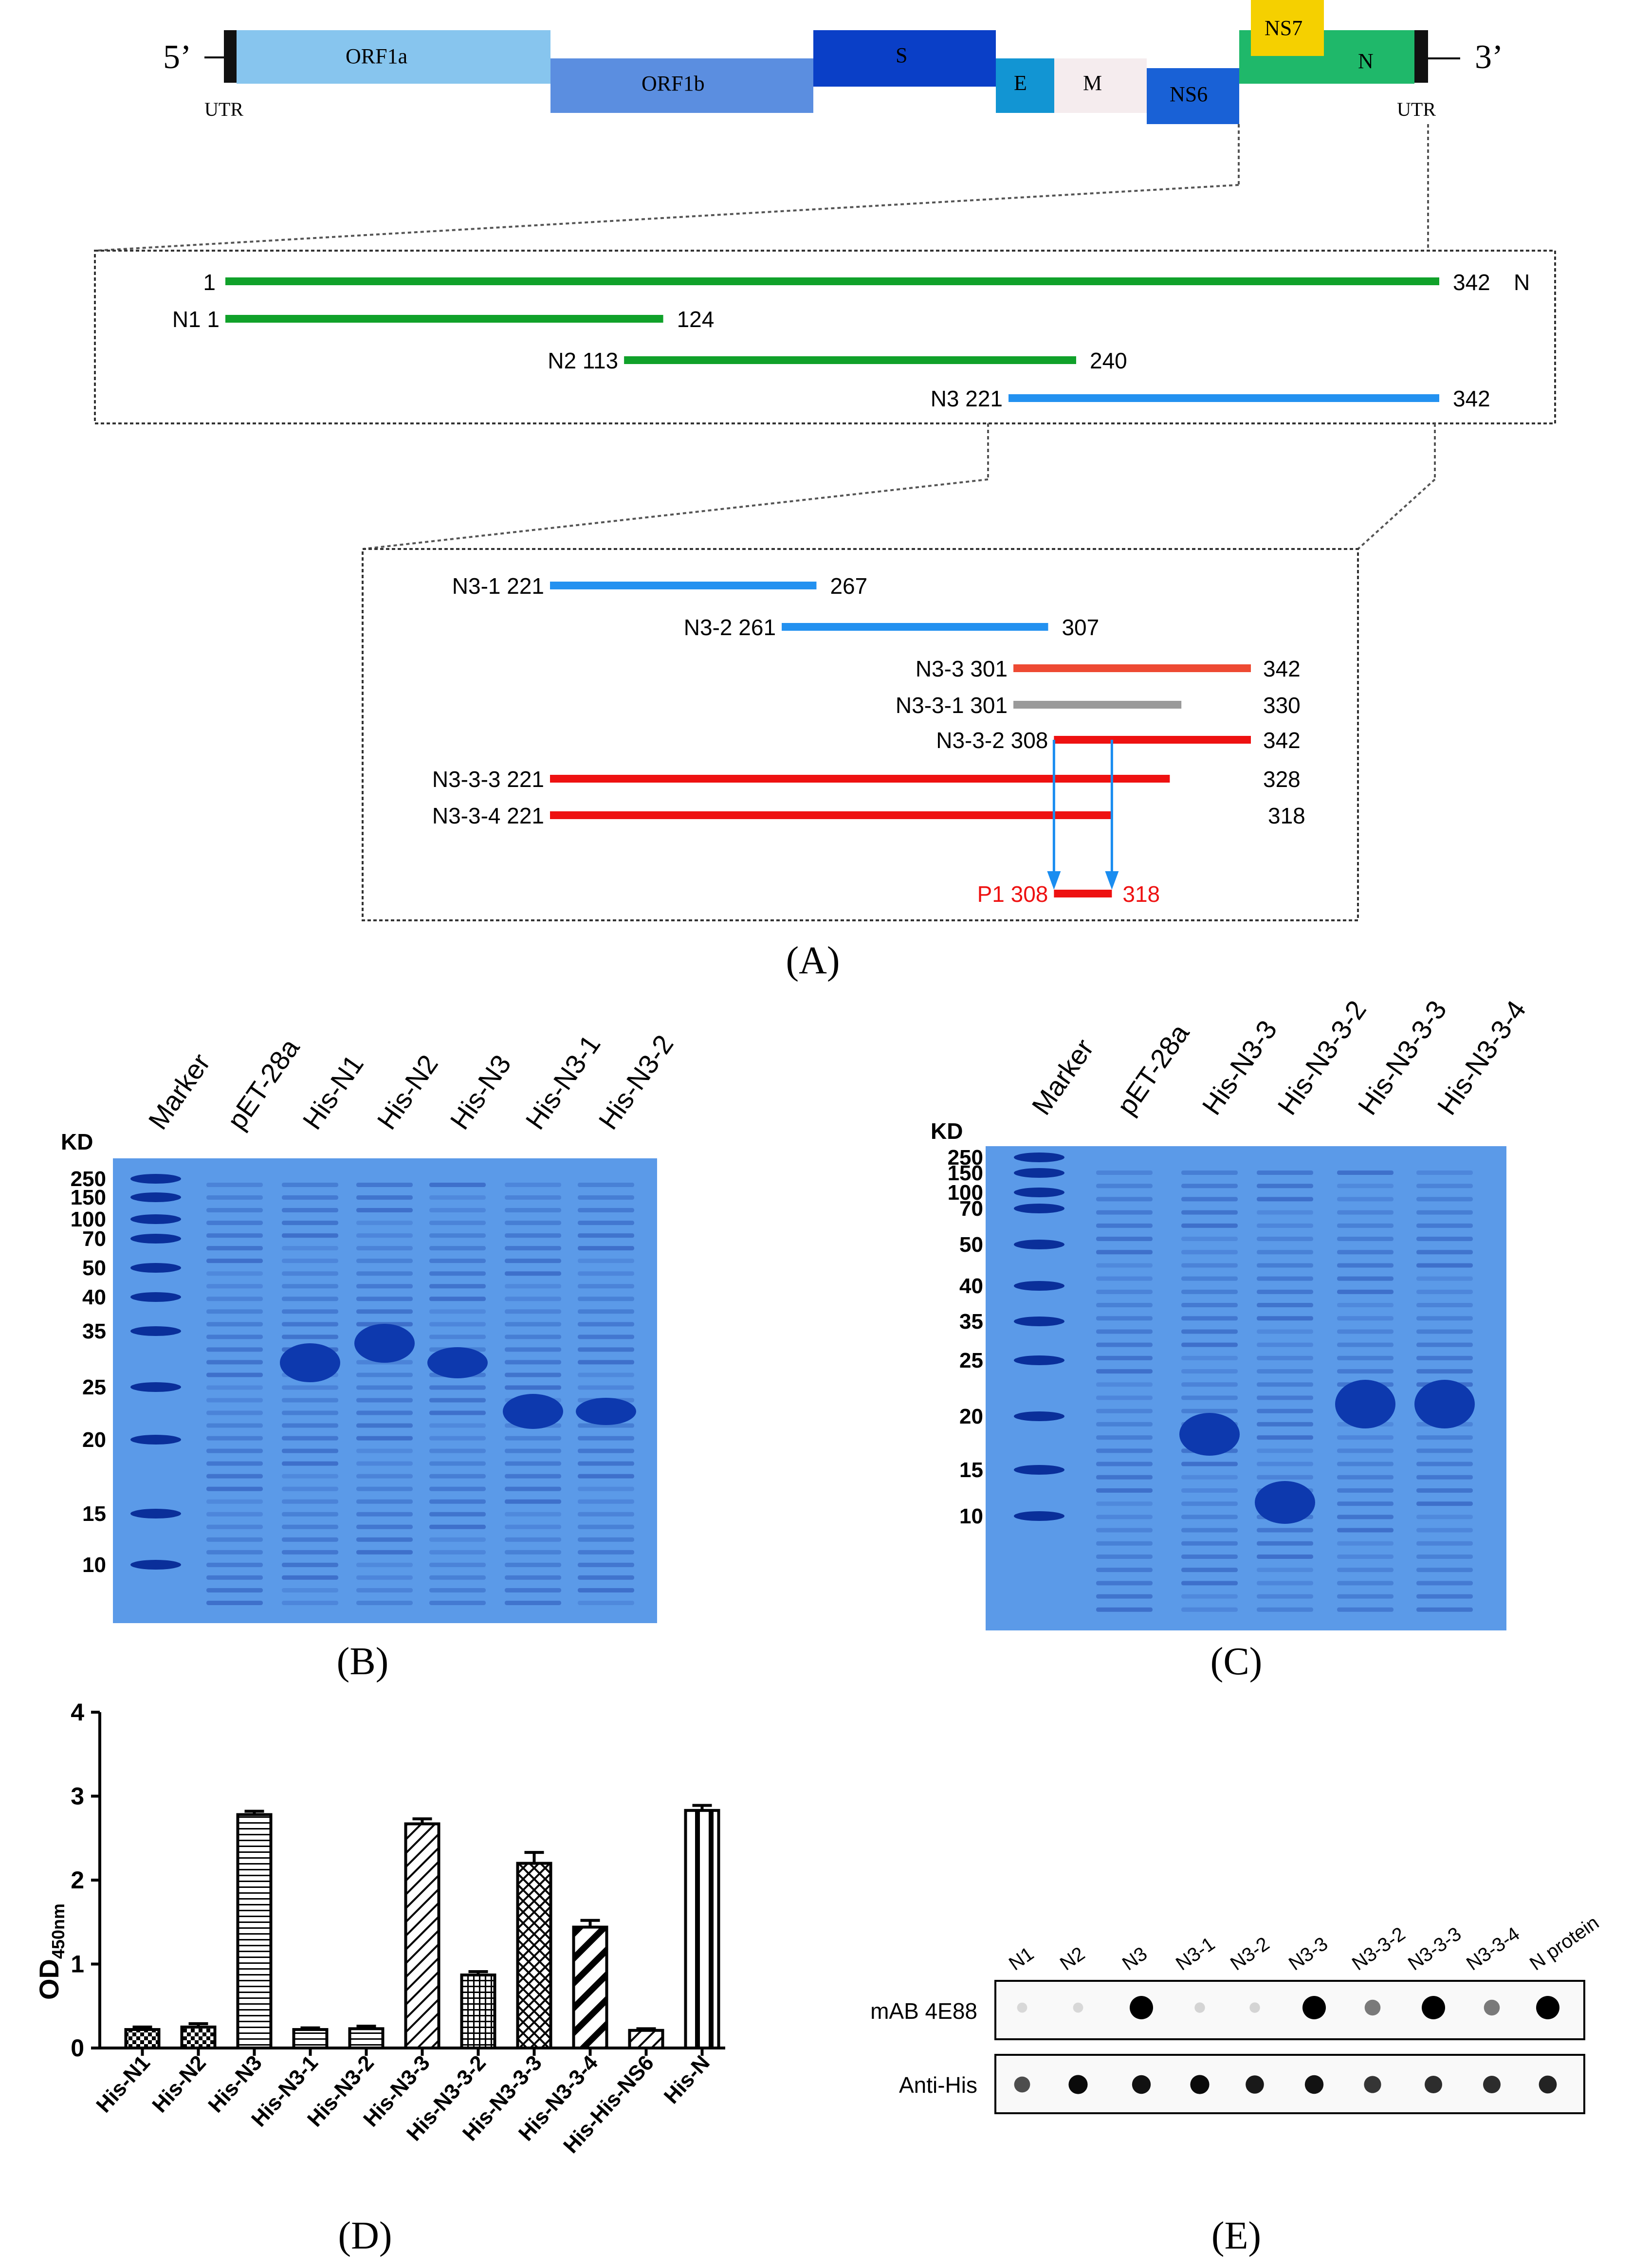  What do you see at coordinates (682, 85) in the screenshot?
I see `gene-orf1b` at bounding box center [682, 85].